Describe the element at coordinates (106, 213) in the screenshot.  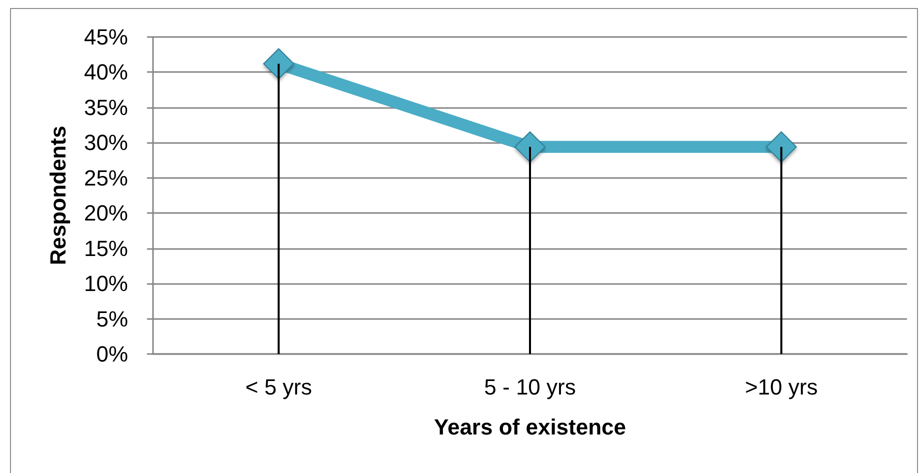
I see `y-tick-label: 20%` at that location.